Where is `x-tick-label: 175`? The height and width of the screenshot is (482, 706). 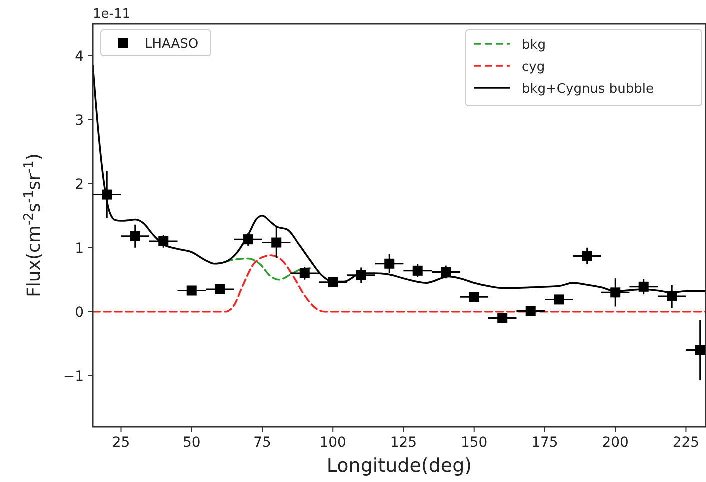 x-tick-label: 175 is located at coordinates (545, 443).